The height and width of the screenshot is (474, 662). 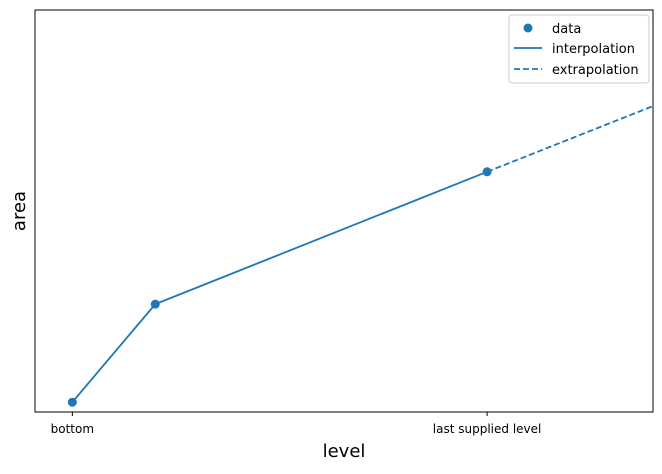 I want to click on legend: data interpolation extrapolation, so click(x=579, y=49).